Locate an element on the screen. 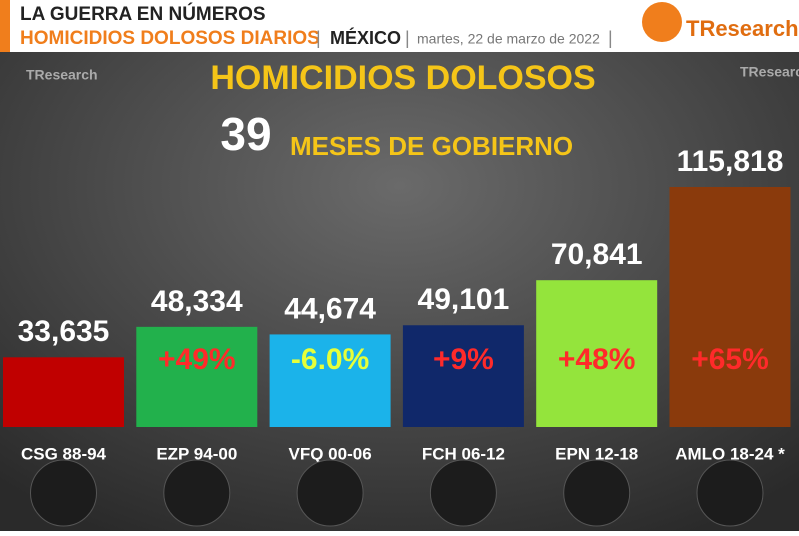  change-label: +49% is located at coordinates (197, 359).